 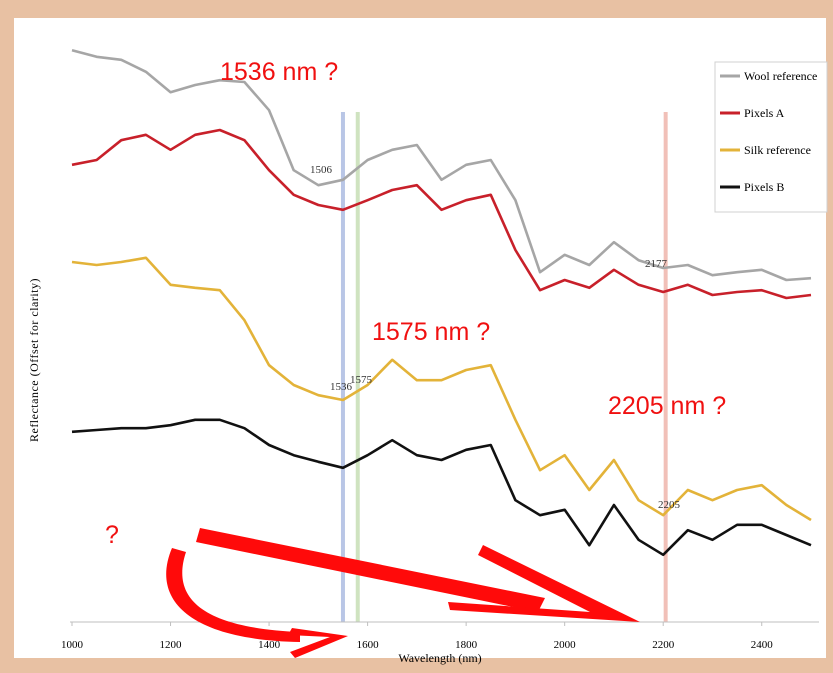 I want to click on annotation: 1575 nm ?, so click(x=431, y=332).